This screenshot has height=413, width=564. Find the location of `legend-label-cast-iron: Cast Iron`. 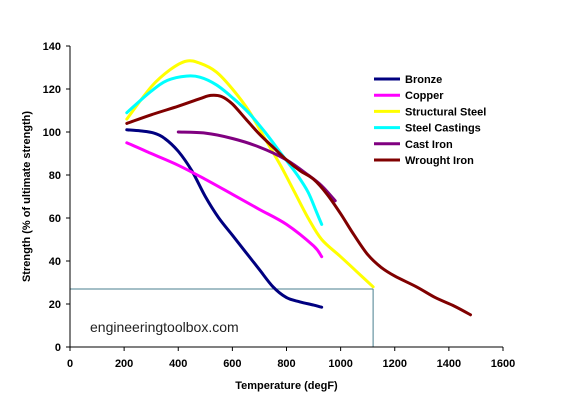

legend-label-cast-iron: Cast Iron is located at coordinates (429, 145).